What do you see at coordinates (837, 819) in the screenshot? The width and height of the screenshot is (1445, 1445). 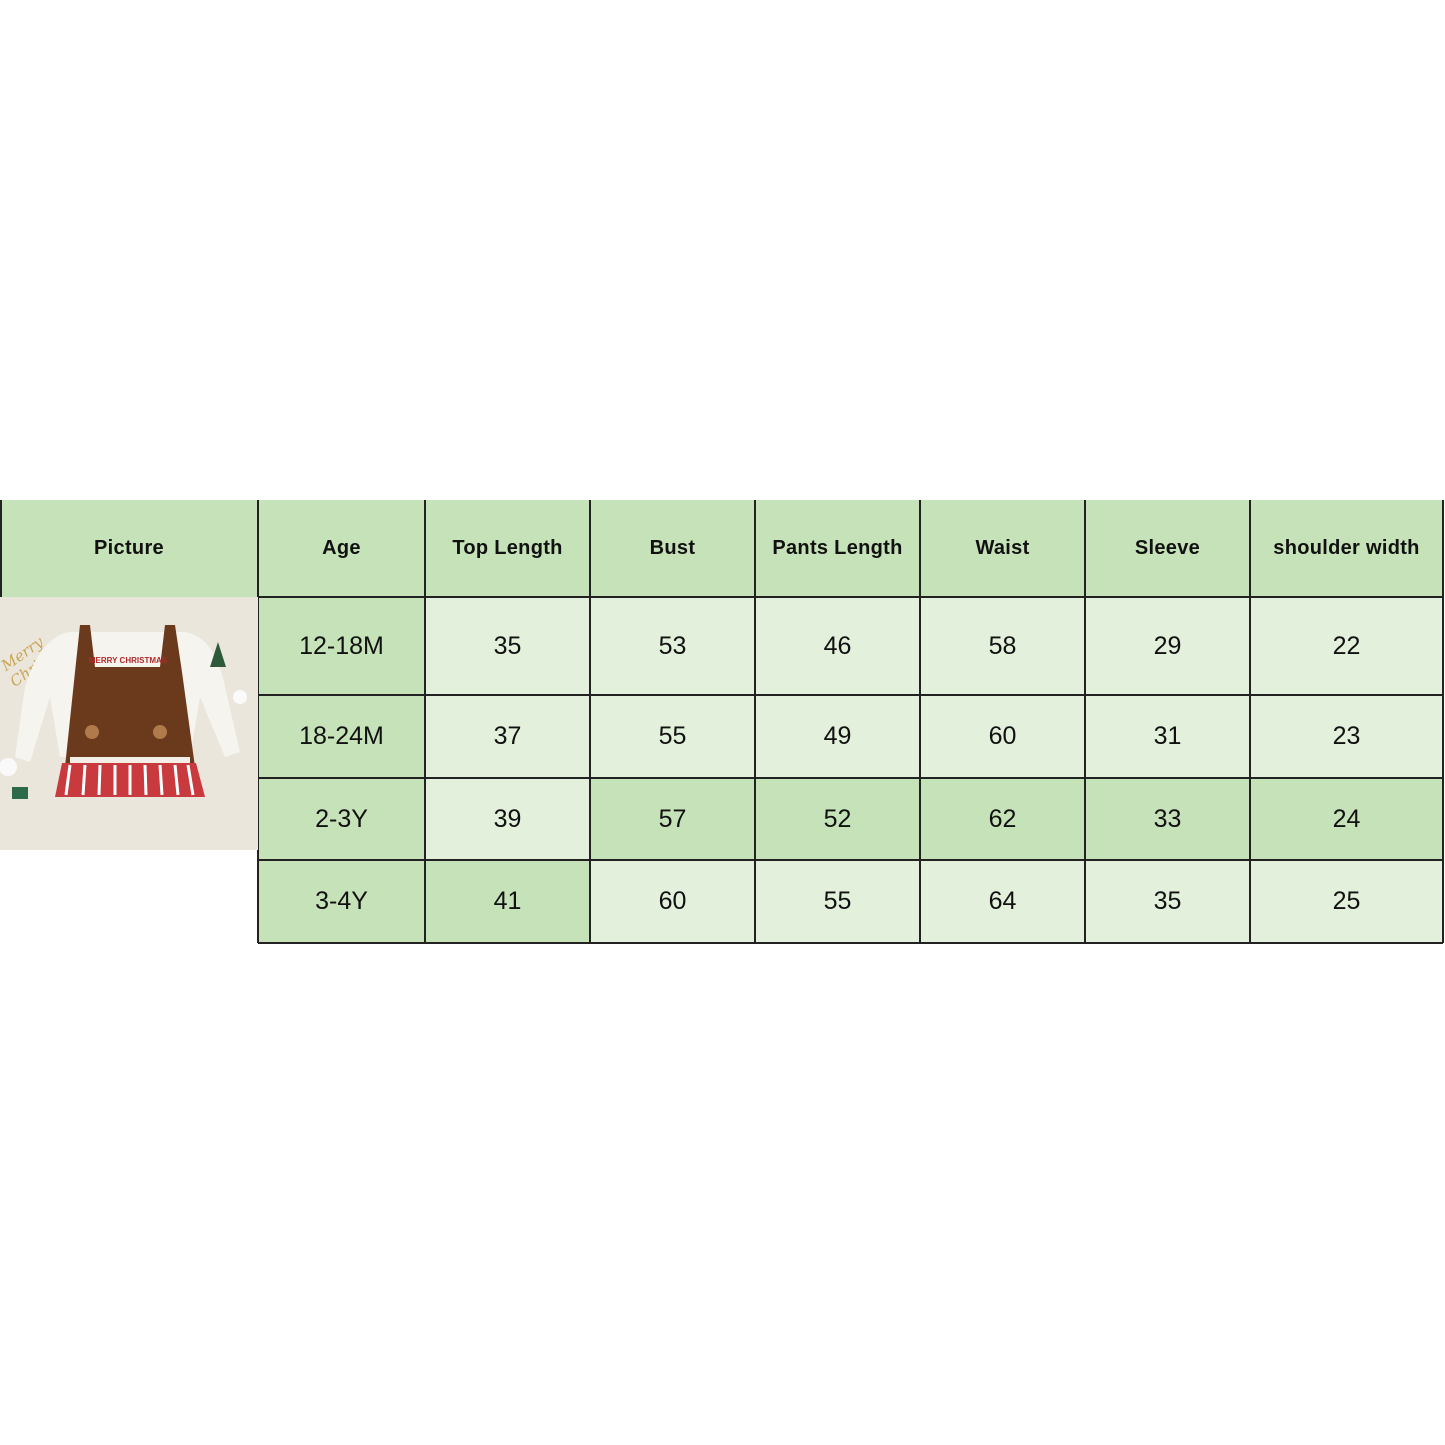 I see `value-cell: 52` at bounding box center [837, 819].